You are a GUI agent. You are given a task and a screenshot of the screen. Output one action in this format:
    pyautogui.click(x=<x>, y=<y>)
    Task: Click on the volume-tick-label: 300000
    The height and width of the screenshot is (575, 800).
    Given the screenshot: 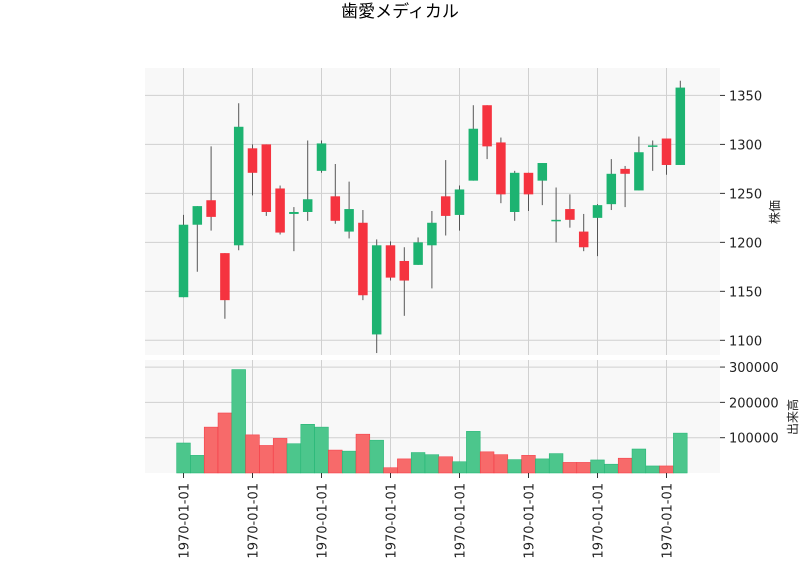 What is the action you would take?
    pyautogui.click(x=754, y=368)
    